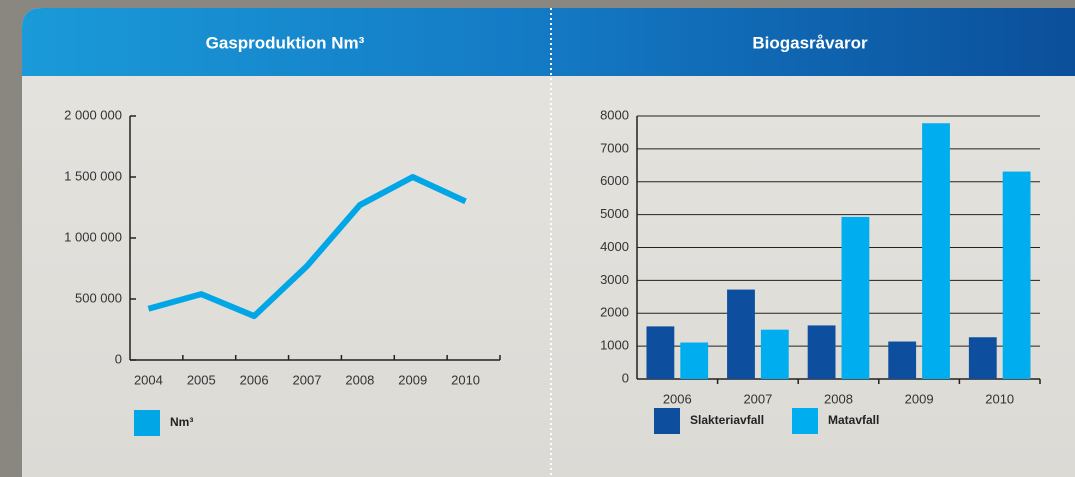 The height and width of the screenshot is (477, 1075). I want to click on y-tick-label: 1 000 000, so click(93, 236).